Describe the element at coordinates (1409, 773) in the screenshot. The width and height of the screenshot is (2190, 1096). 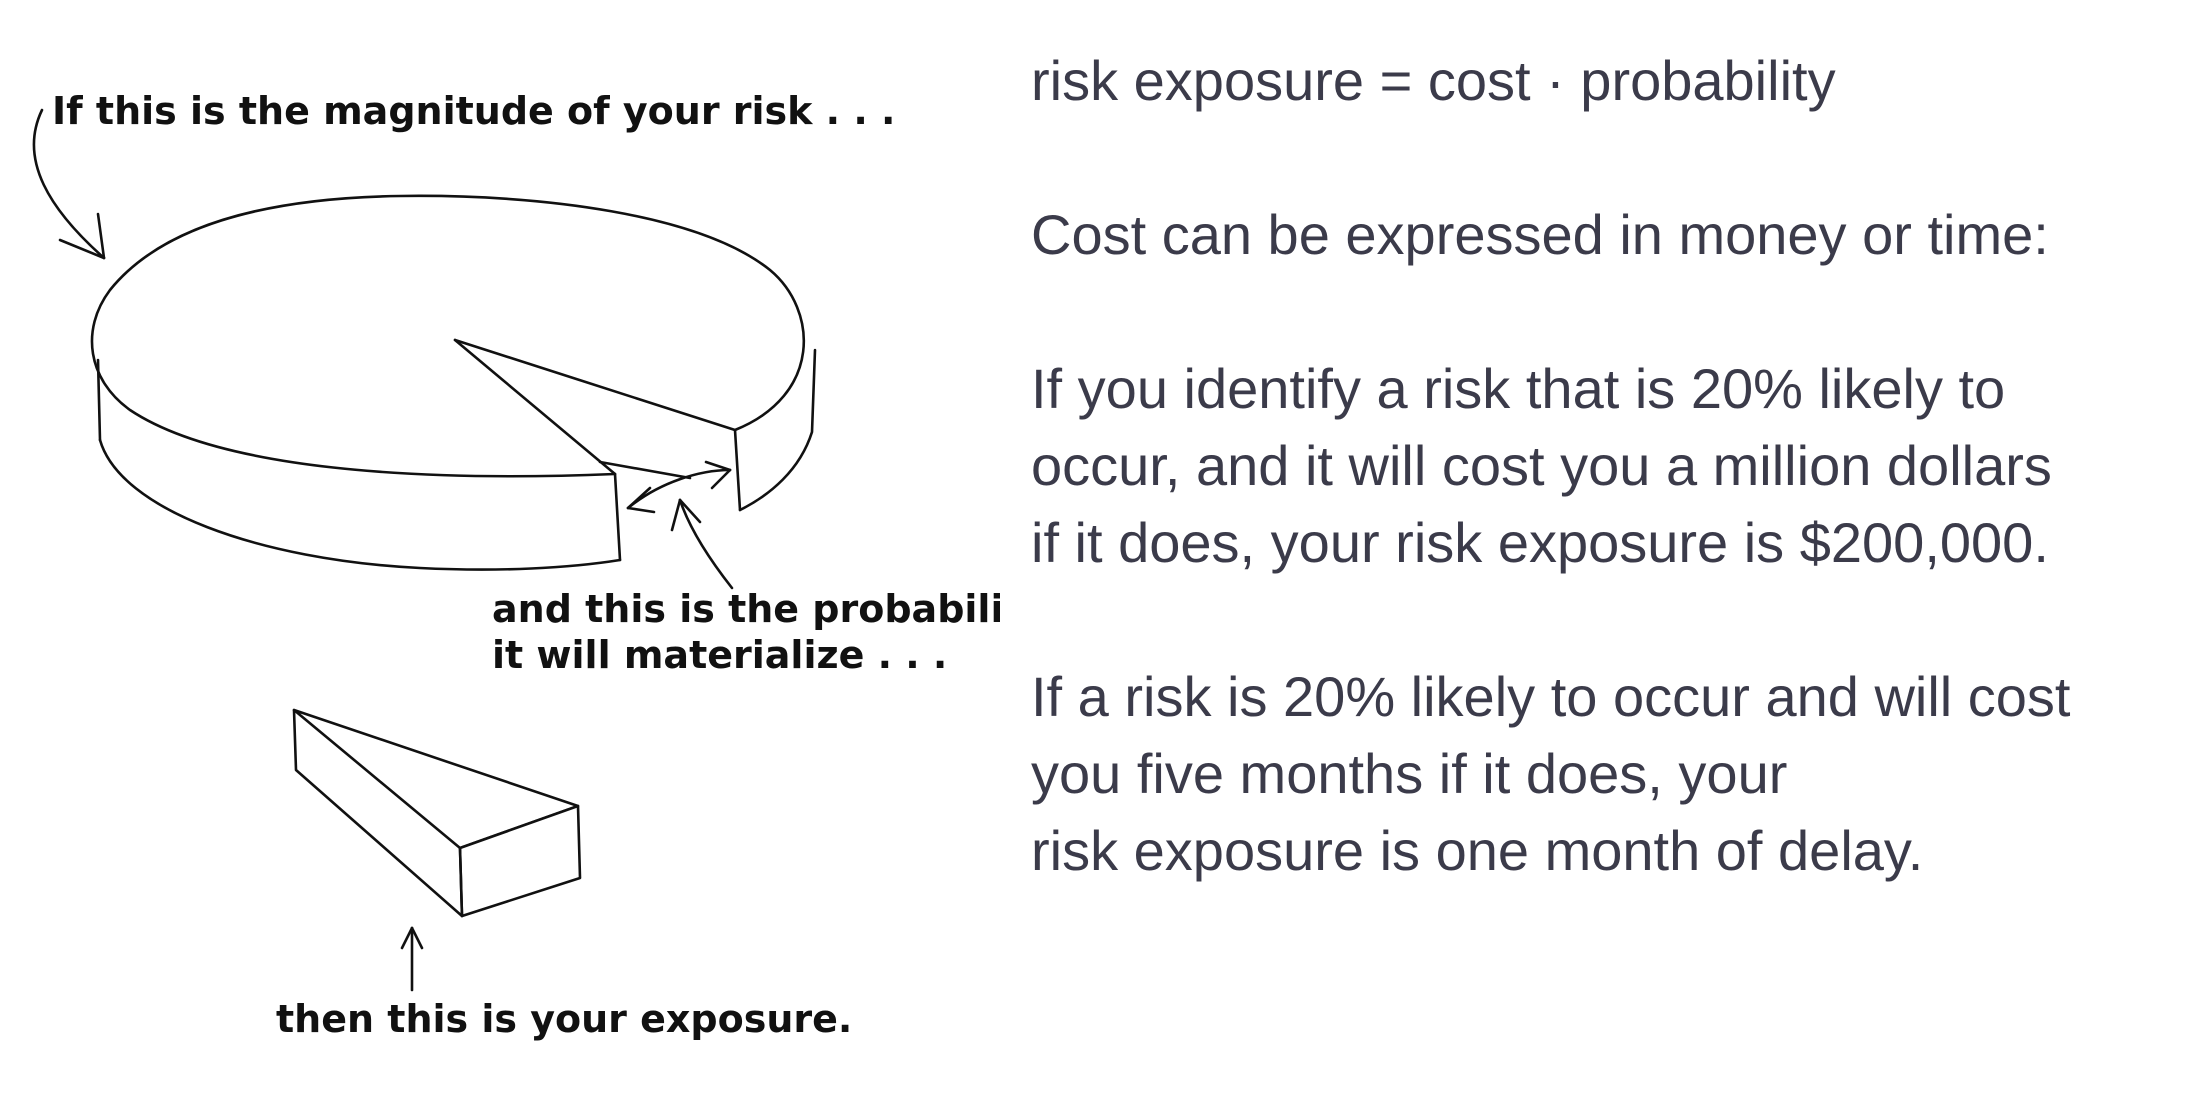
I see `time-example-line: you five months if it does, your` at that location.